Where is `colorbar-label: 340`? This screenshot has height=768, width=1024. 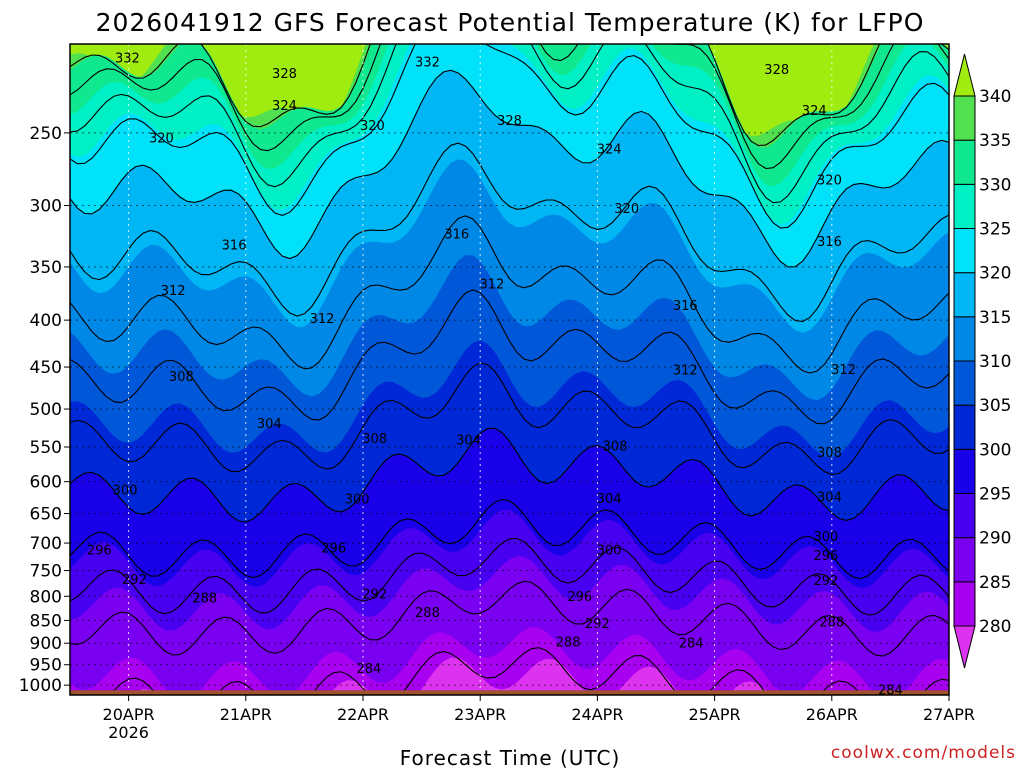
colorbar-label: 340 is located at coordinates (995, 97).